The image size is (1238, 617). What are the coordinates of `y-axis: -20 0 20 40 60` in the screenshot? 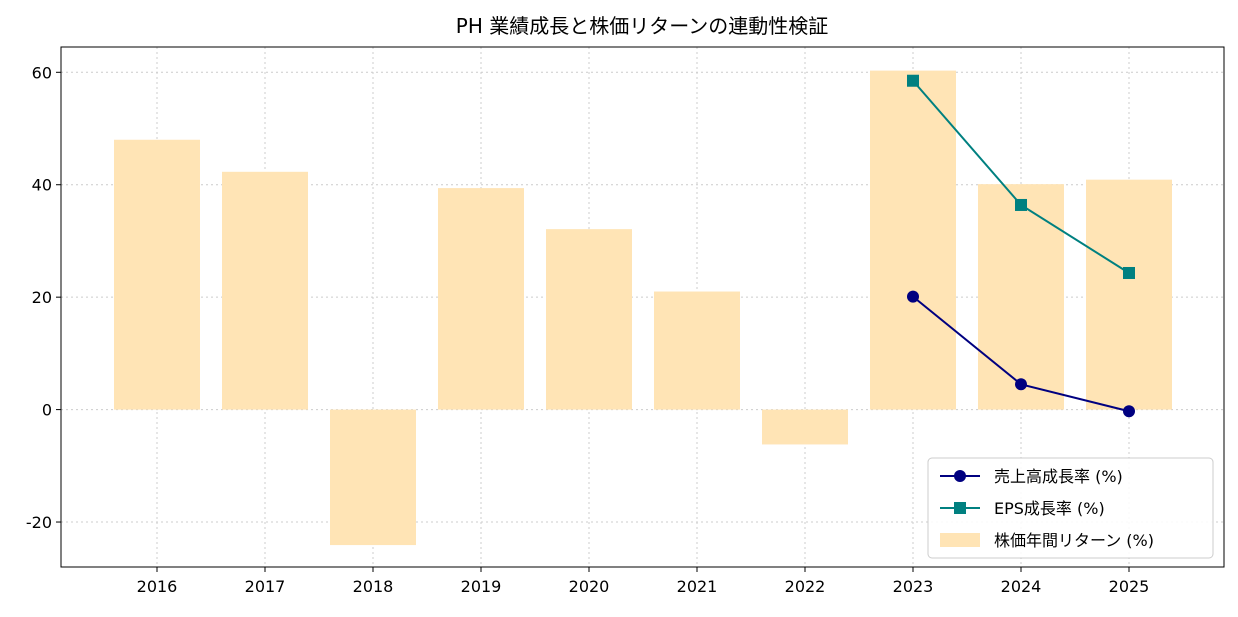 It's located at (43, 297).